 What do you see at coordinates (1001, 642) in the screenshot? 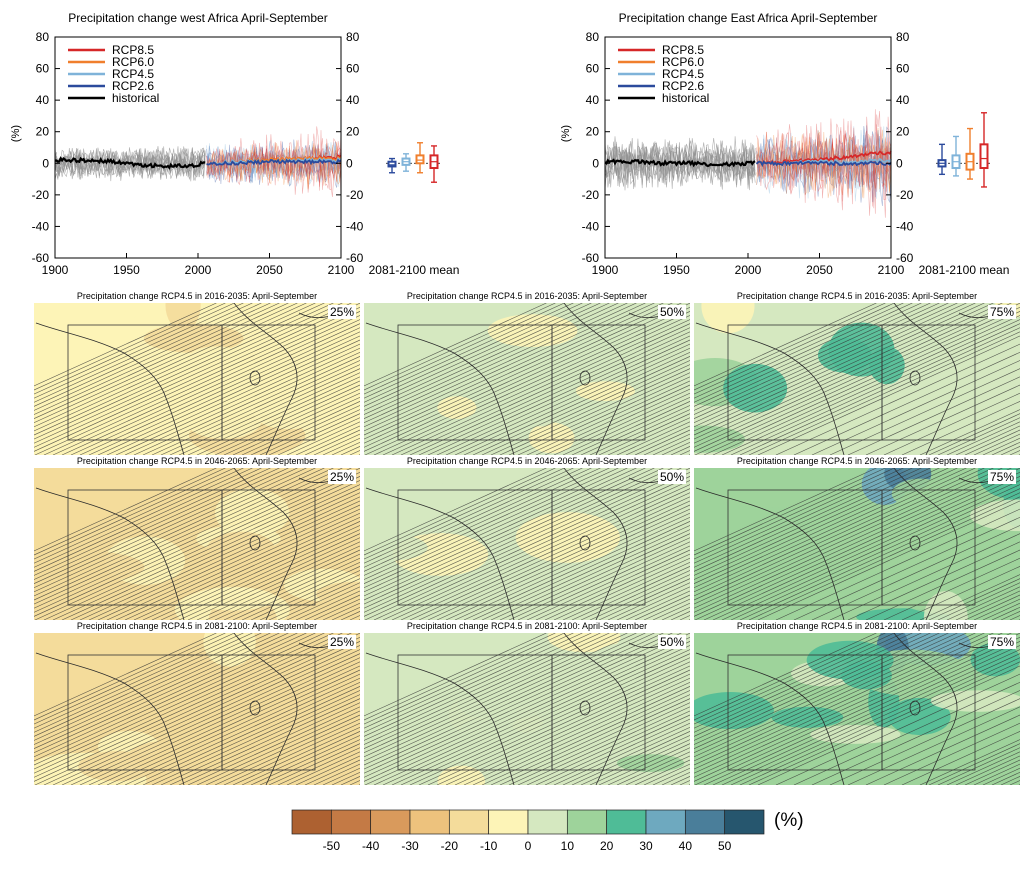
I see `percentile-label: 75%` at bounding box center [1001, 642].